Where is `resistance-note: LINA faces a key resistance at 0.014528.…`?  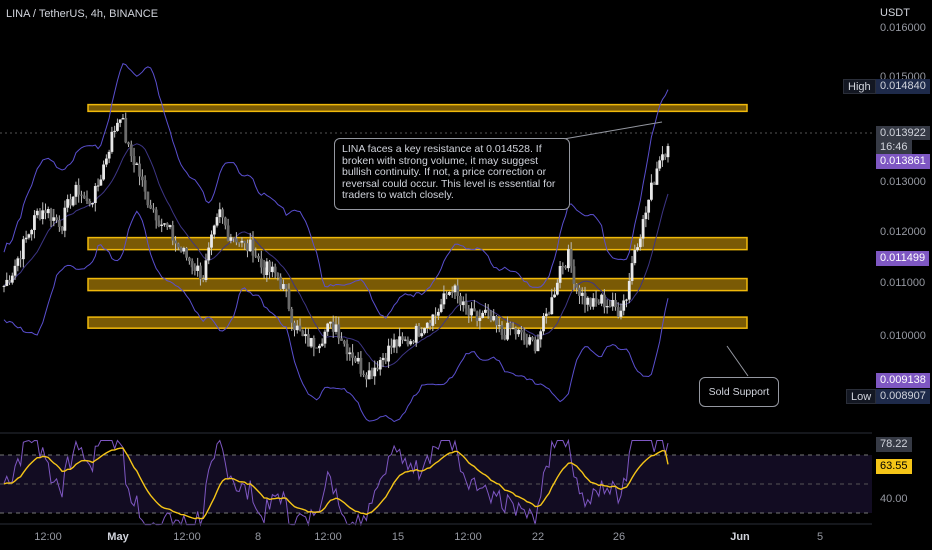 resistance-note: LINA faces a key resistance at 0.014528.… is located at coordinates (452, 174).